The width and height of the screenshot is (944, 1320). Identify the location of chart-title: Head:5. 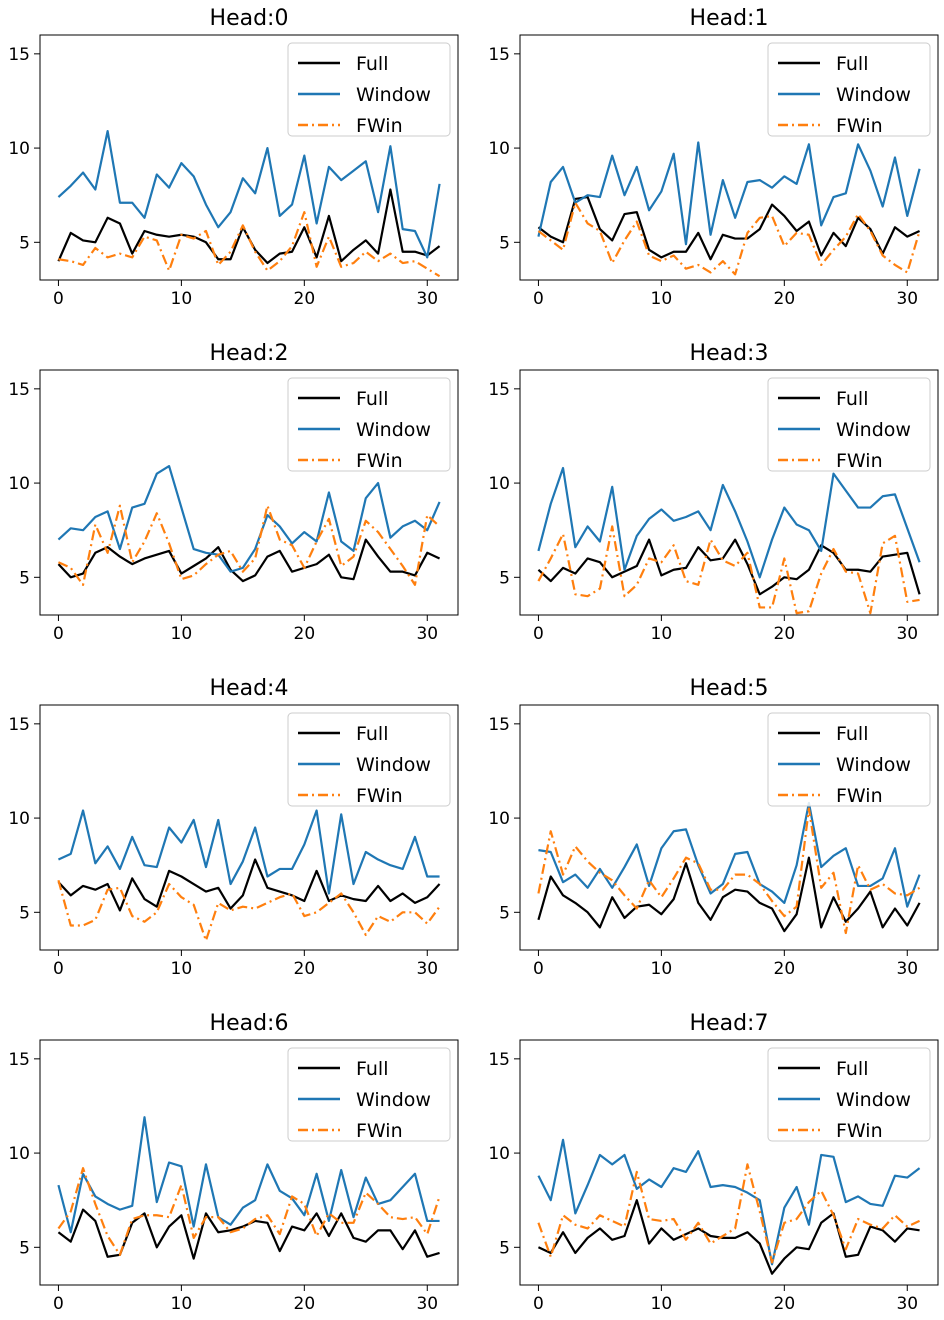
(729, 688).